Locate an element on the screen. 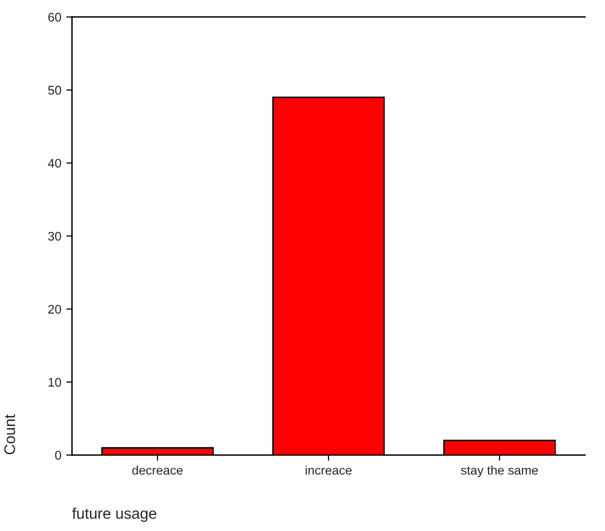 The width and height of the screenshot is (605, 531). y-tick-label: 0 is located at coordinates (58, 455).